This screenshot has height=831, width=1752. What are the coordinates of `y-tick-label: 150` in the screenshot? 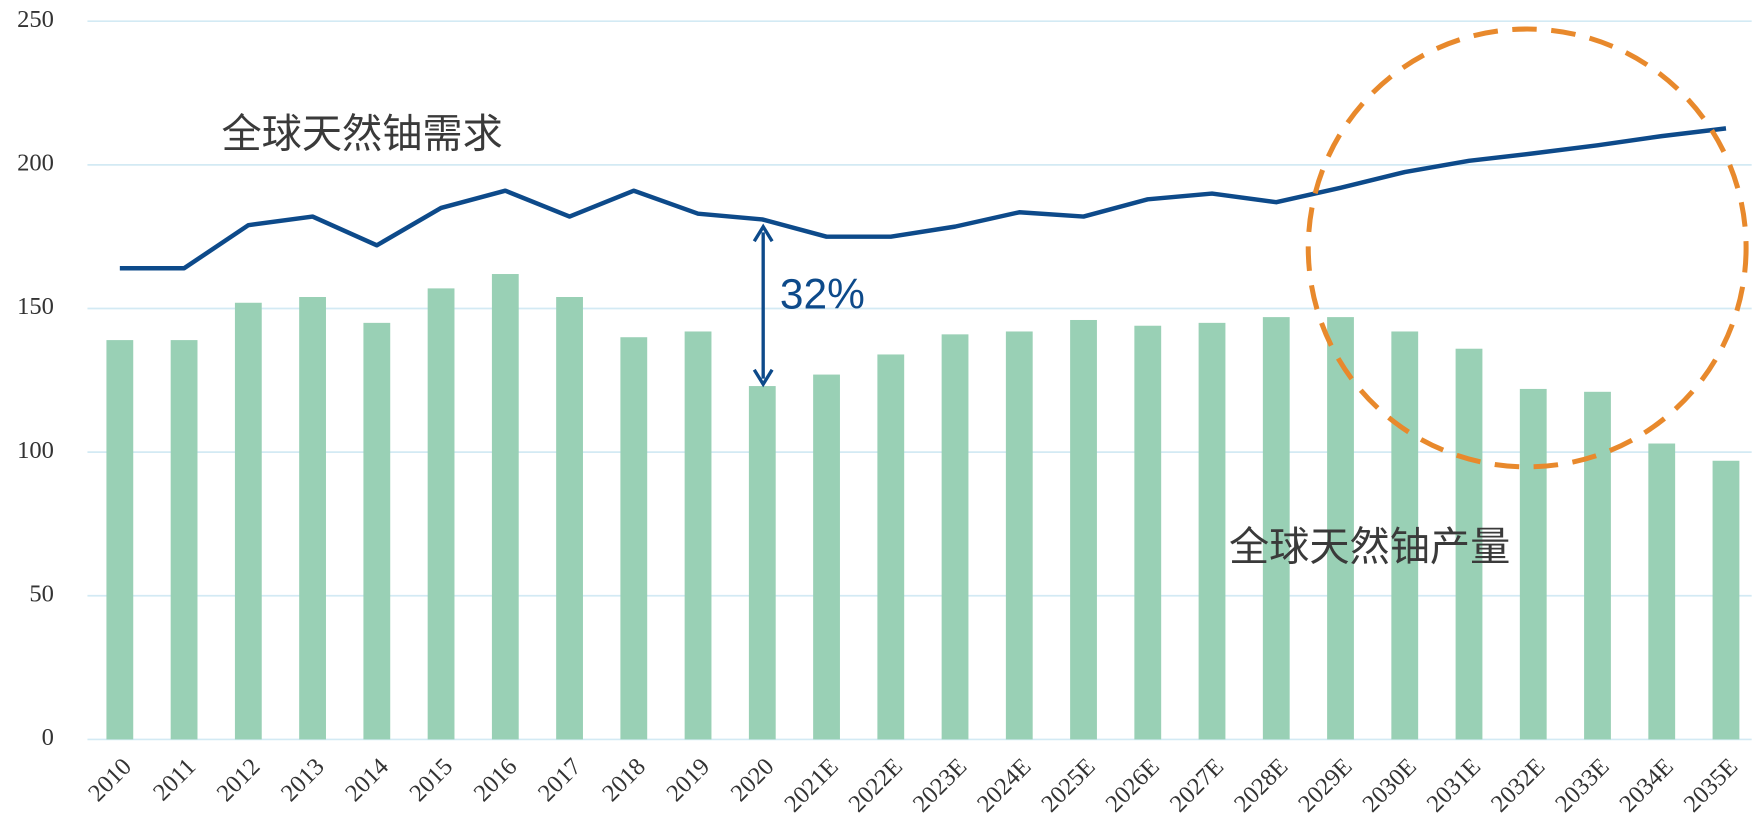 It's located at (35, 306).